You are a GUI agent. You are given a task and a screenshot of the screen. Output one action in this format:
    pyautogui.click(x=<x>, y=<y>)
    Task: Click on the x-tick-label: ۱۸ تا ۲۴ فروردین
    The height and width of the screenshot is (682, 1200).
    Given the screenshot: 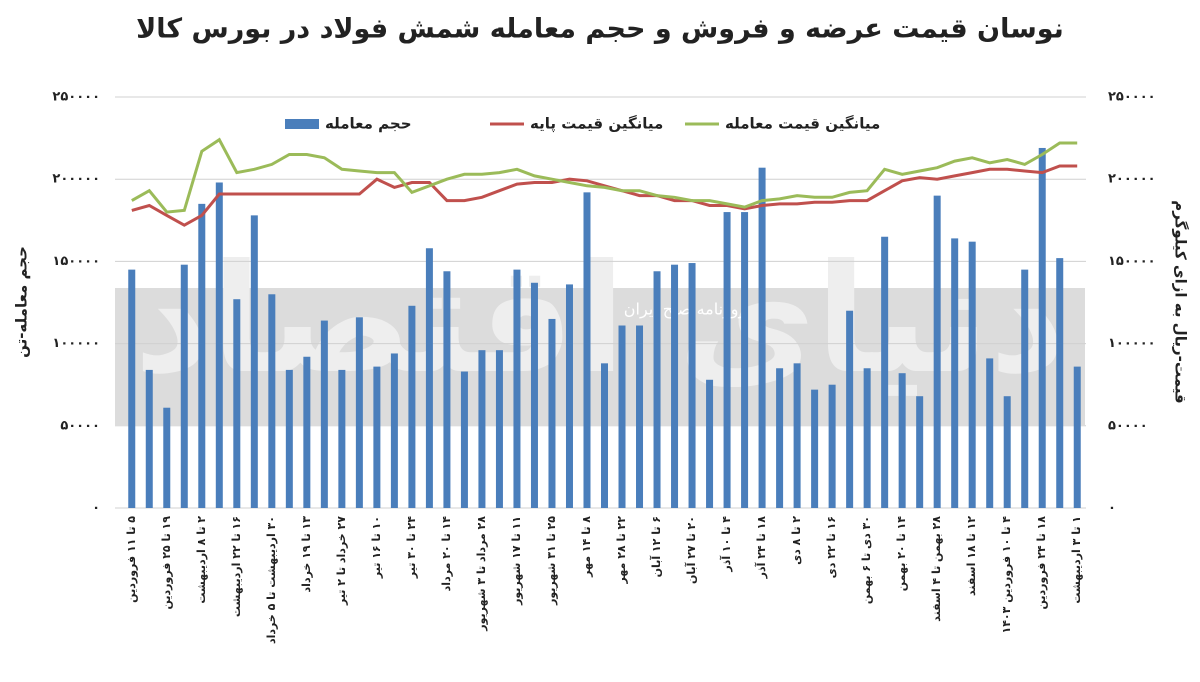 What is the action you would take?
    pyautogui.click(x=1041, y=563)
    